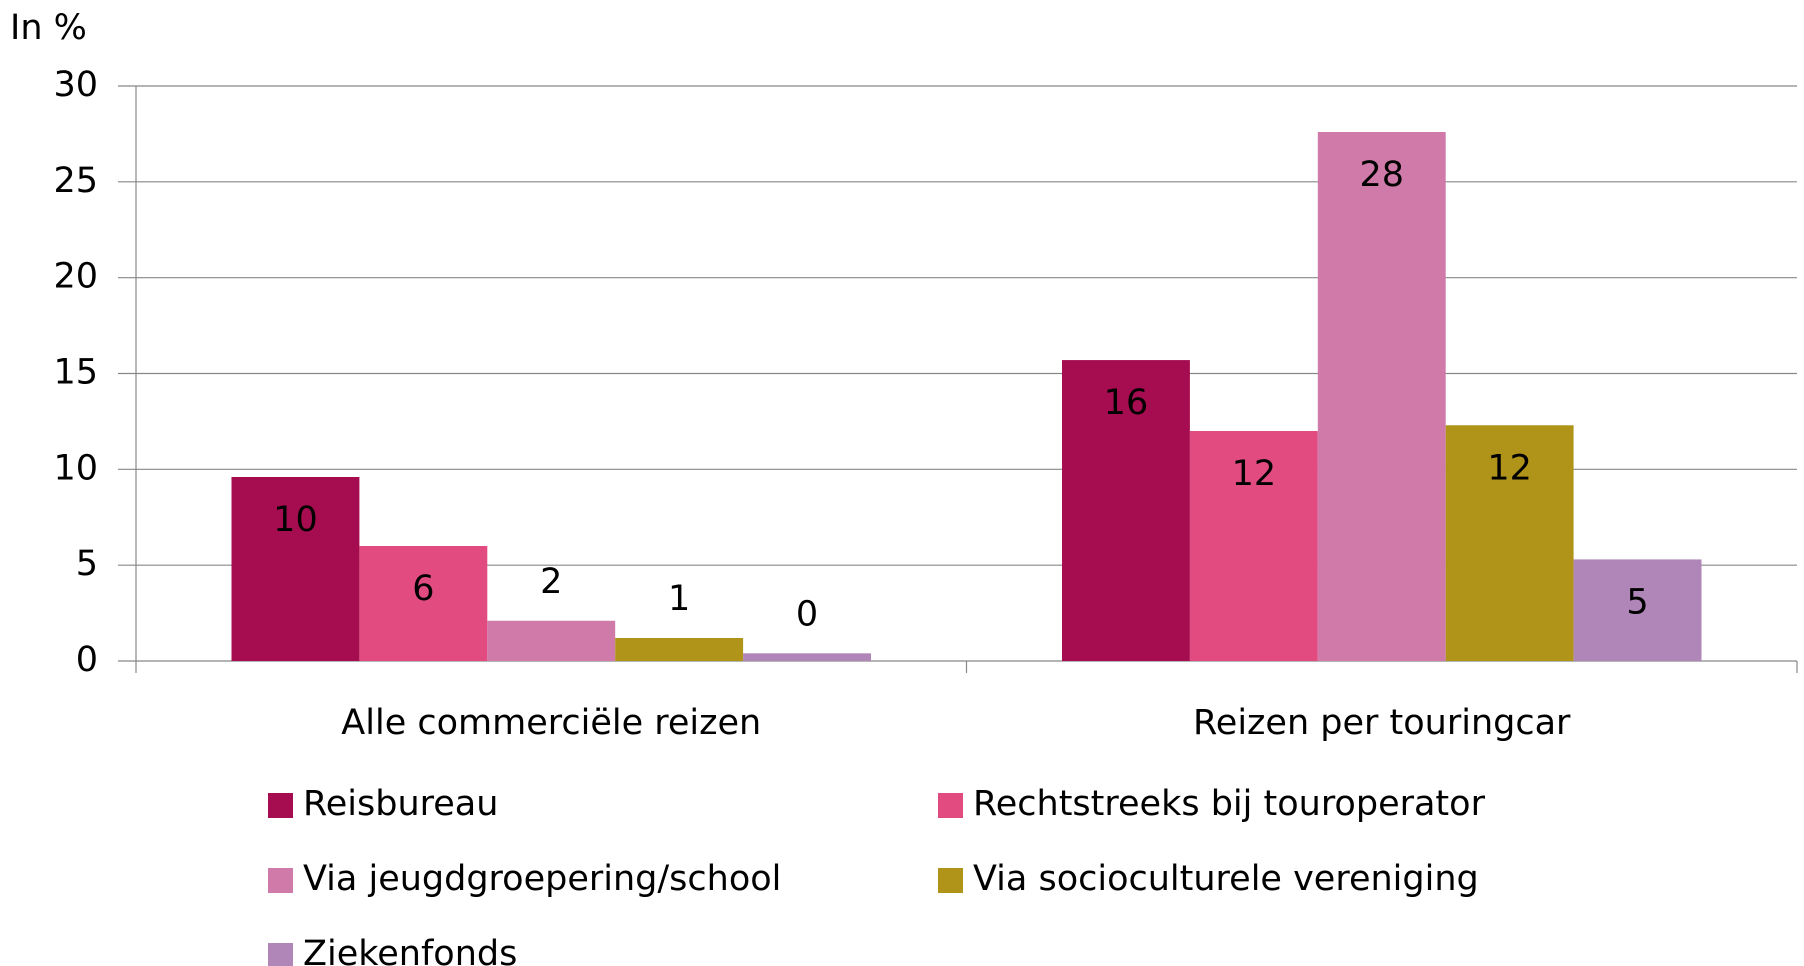  I want to click on data-label: 28, so click(1381, 175).